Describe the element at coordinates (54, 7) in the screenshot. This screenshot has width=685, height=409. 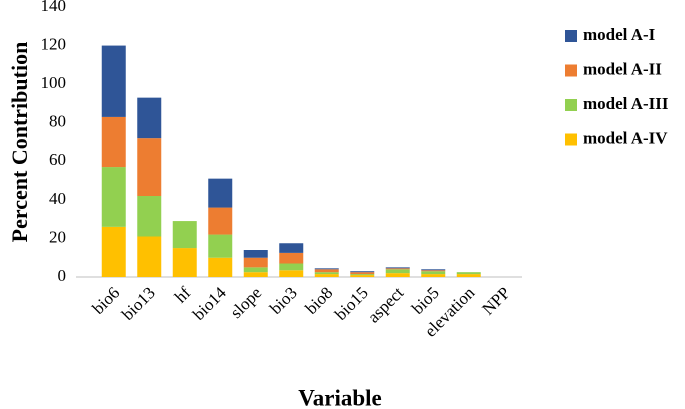
I see `y-tick-label: 140` at that location.